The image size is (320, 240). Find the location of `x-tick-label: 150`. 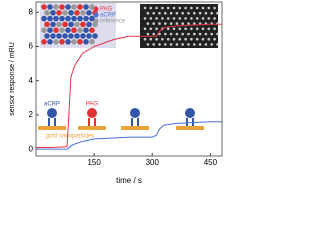

x-tick-label: 150 is located at coordinates (94, 162).